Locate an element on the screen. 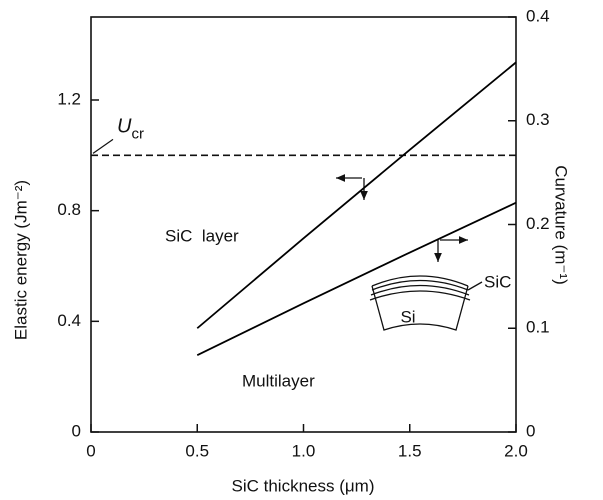 This screenshot has height=500, width=603. x-tick-label: 0 is located at coordinates (90, 450).